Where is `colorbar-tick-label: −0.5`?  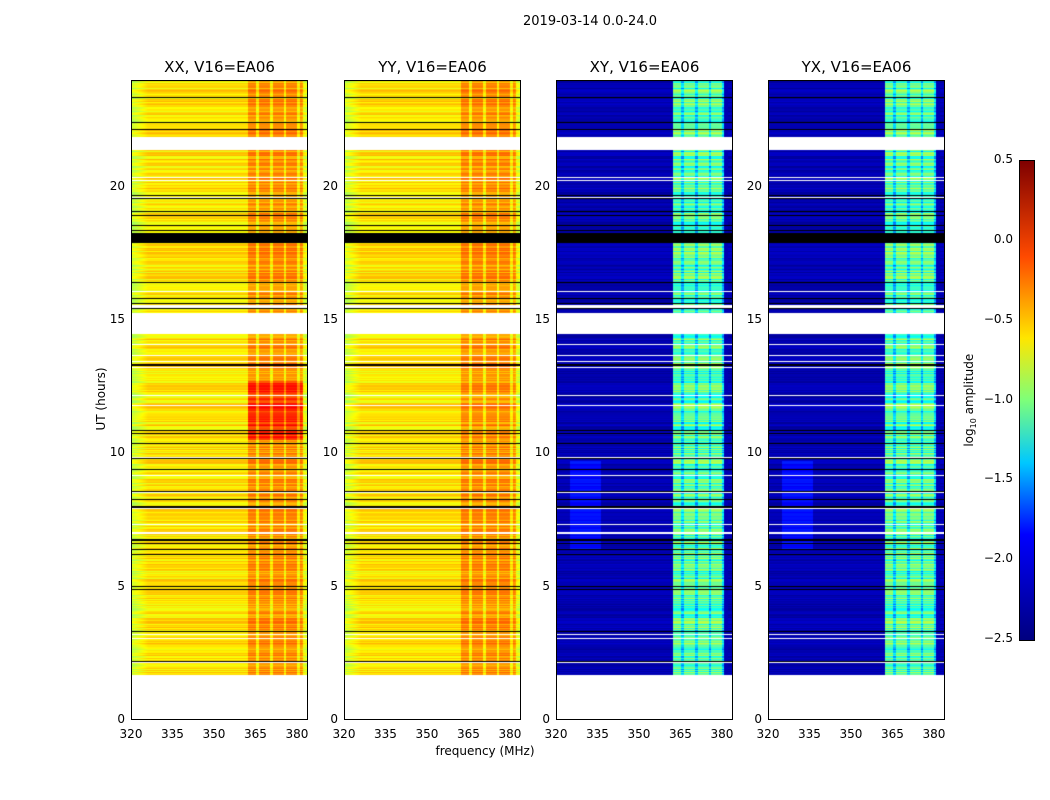
colorbar-tick-label: −0.5 is located at coordinates (998, 318).